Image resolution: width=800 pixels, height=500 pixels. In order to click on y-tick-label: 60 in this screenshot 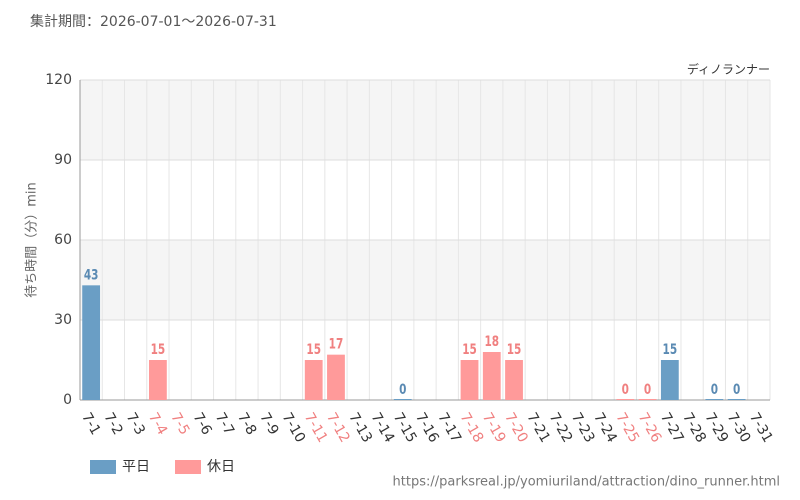, I will do `click(63, 240)`.